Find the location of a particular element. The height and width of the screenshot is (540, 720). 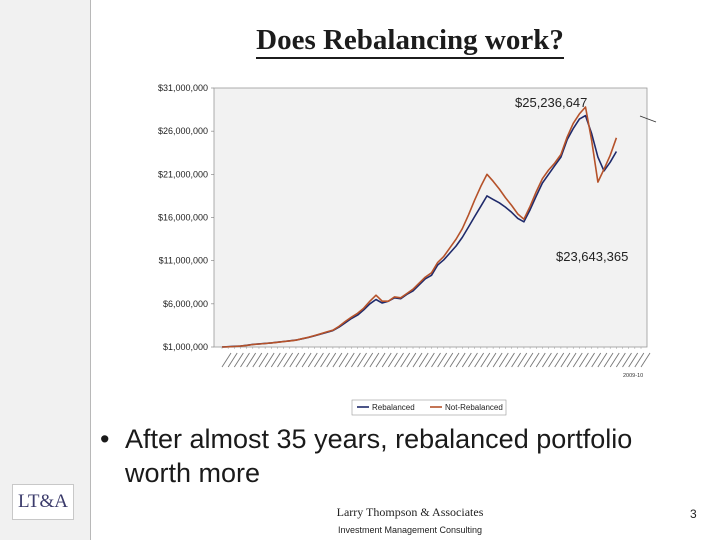

y-tick-label: $1,000,000 is located at coordinates (185, 347).